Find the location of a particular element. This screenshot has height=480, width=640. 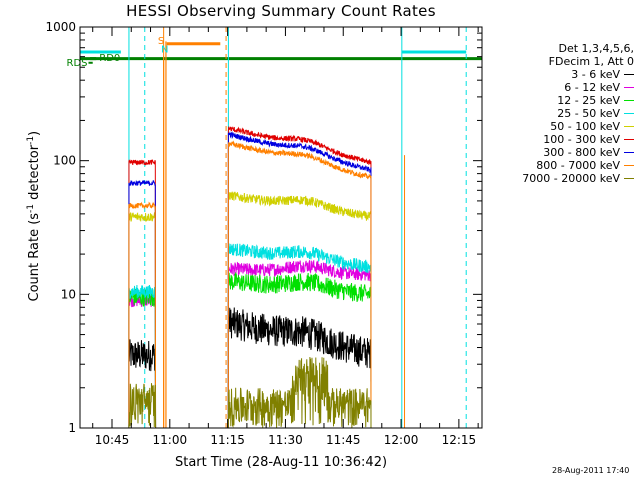

legend-item: 3 - 6 keV is located at coordinates (563, 74).